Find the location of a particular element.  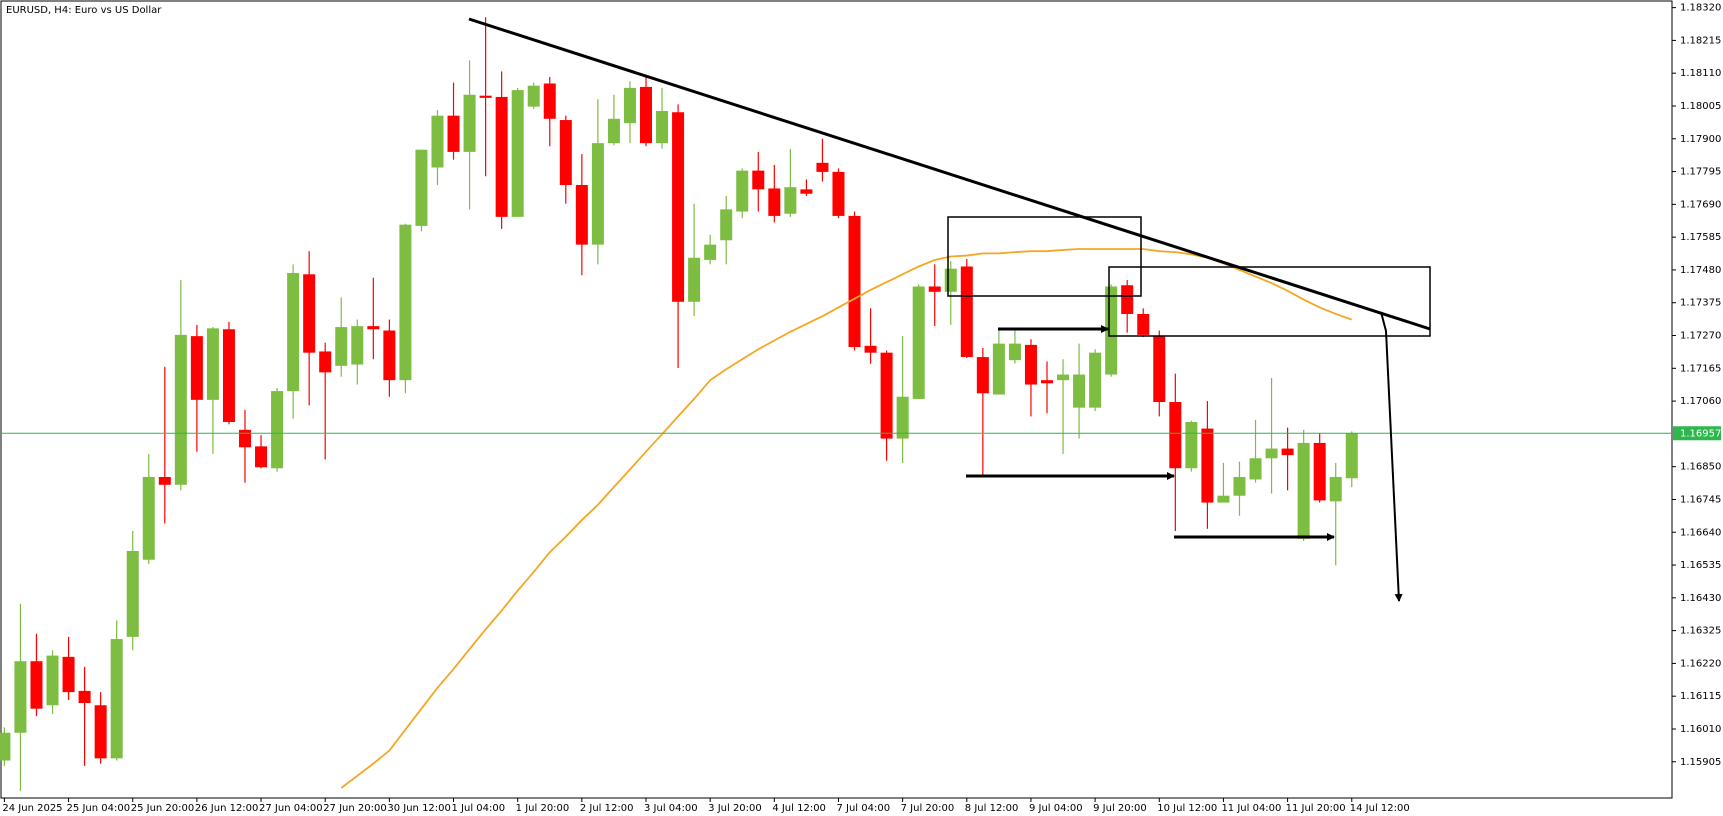

y-tick-label: 1.16535 is located at coordinates (1700, 565).